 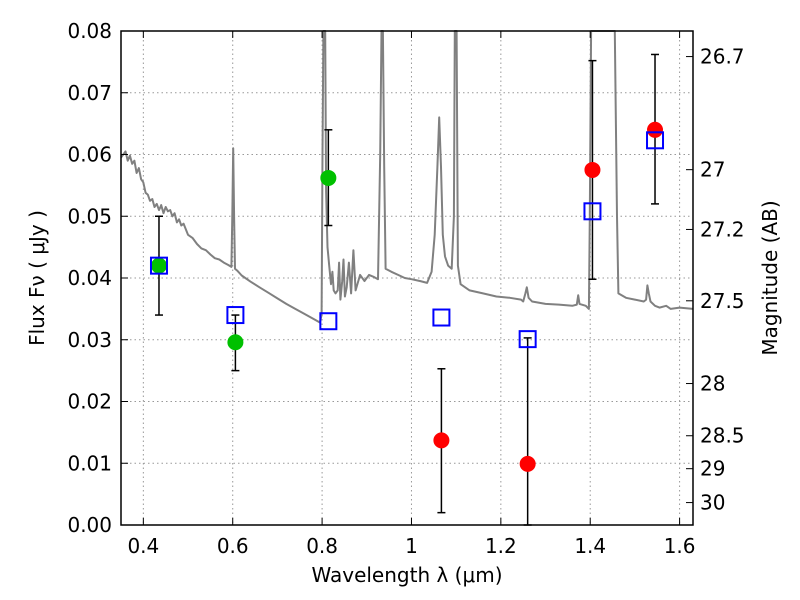 I want to click on y-tick-label: 0.07, so click(x=89, y=93).